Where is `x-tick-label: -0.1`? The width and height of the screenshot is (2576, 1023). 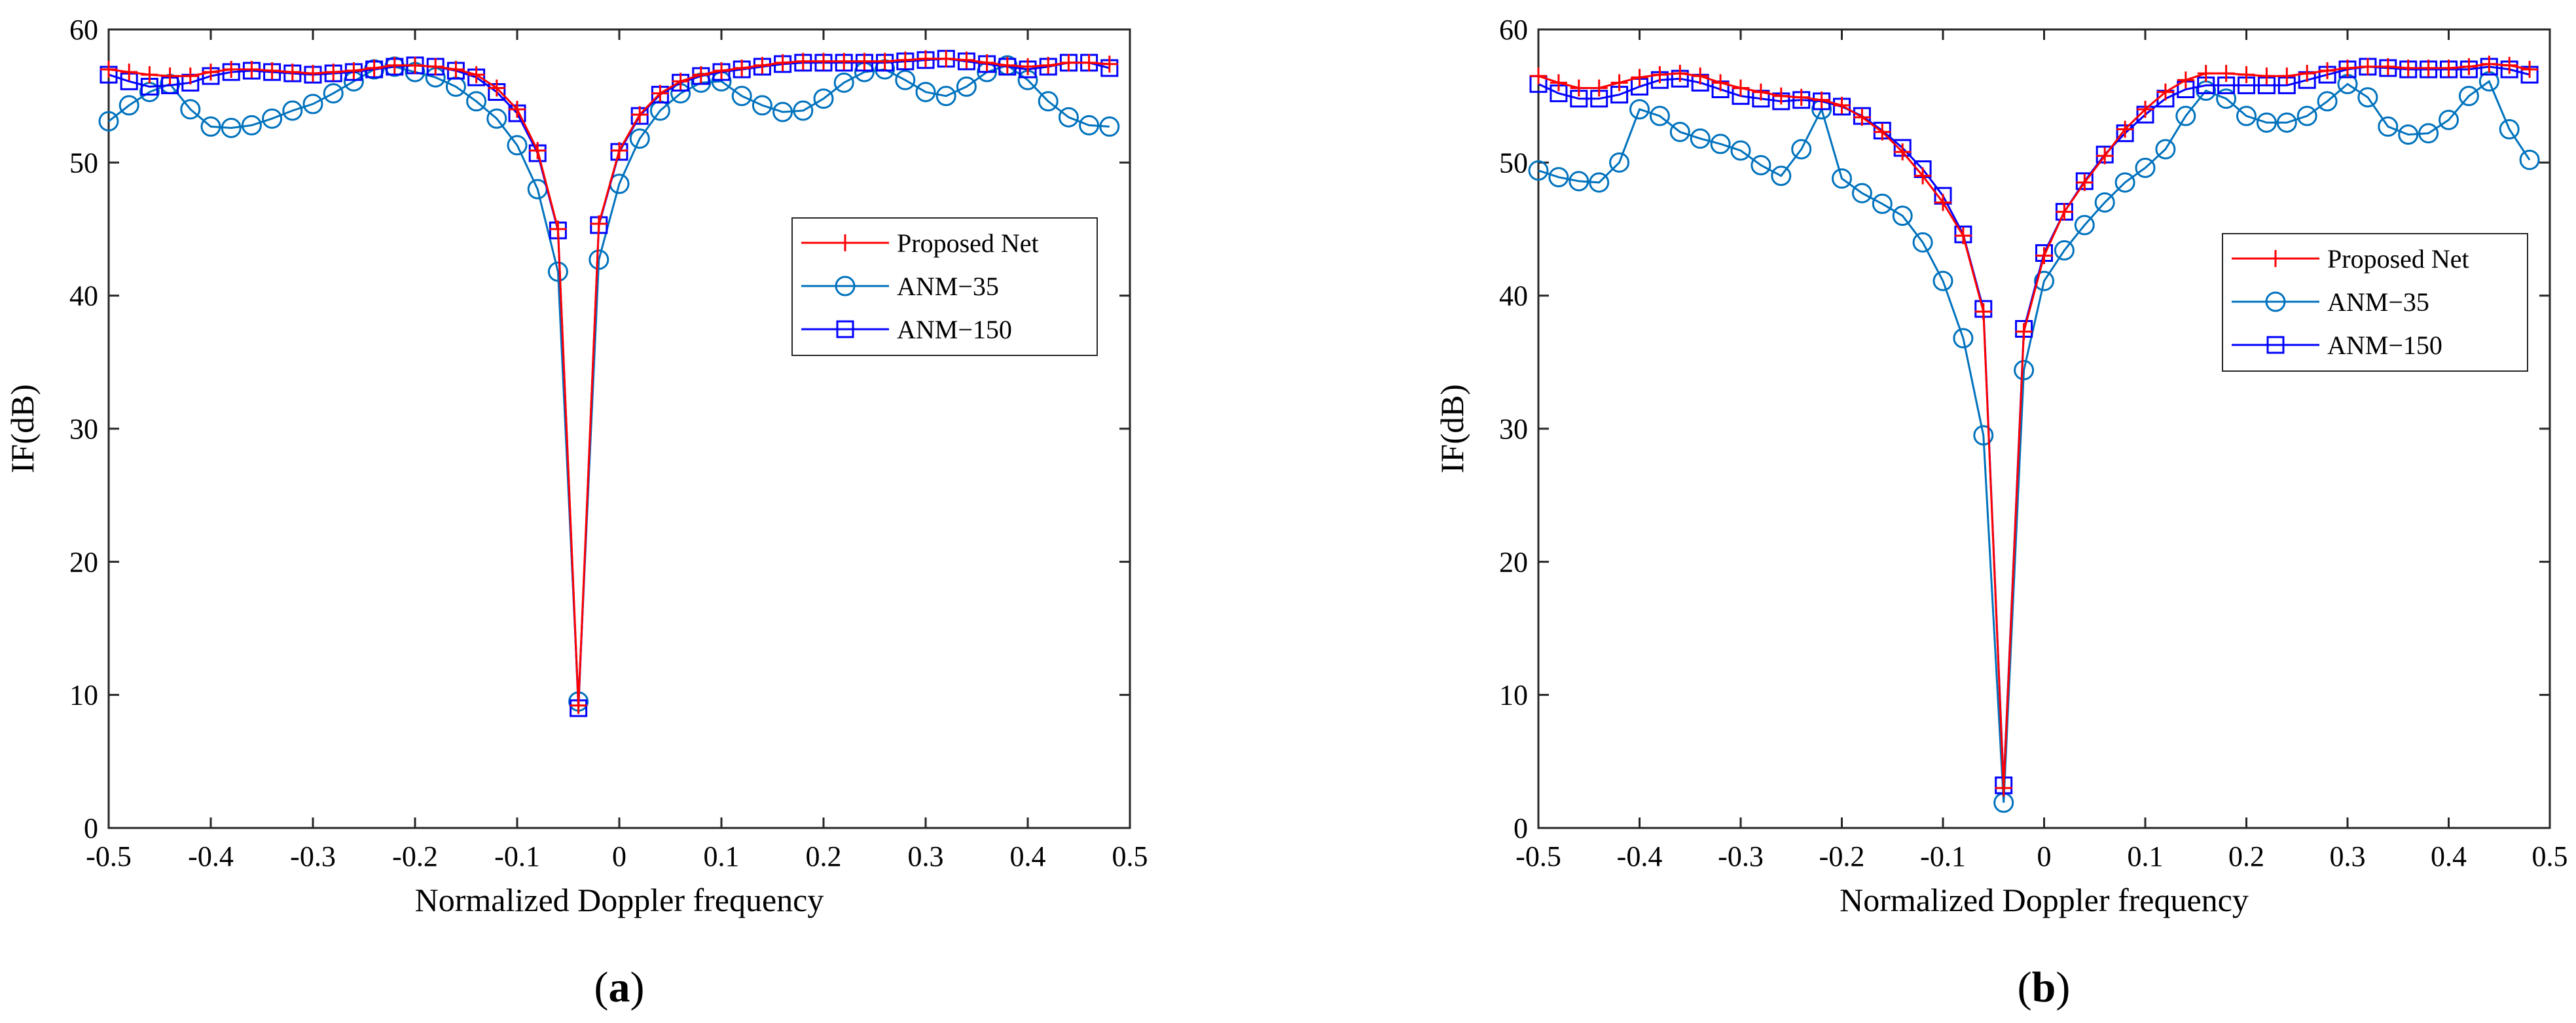
x-tick-label: -0.1 is located at coordinates (1943, 856).